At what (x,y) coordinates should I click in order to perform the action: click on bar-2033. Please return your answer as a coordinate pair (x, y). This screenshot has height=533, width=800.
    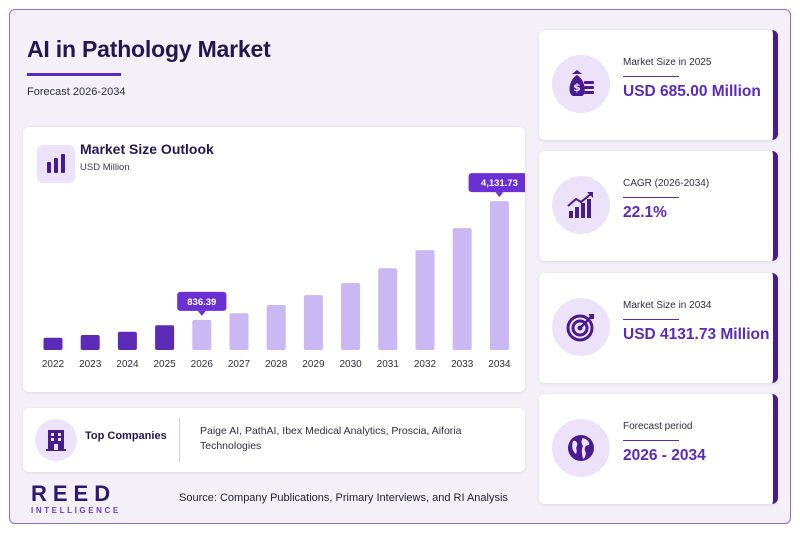
    Looking at the image, I should click on (462, 289).